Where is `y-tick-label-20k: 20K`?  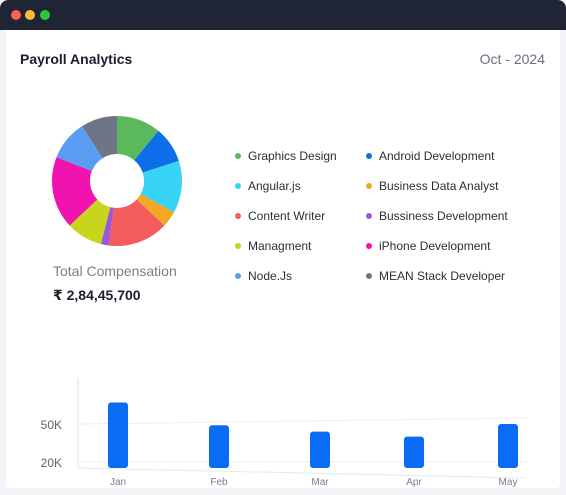
y-tick-label-20k: 20K is located at coordinates (51, 463).